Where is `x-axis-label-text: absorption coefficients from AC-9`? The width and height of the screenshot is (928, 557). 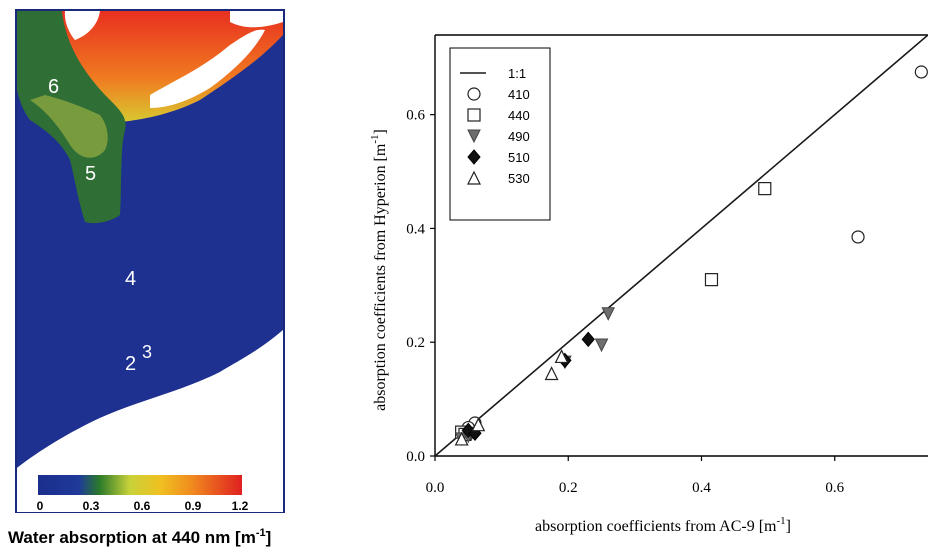
x-axis-label-text: absorption coefficients from AC-9 is located at coordinates (645, 526).